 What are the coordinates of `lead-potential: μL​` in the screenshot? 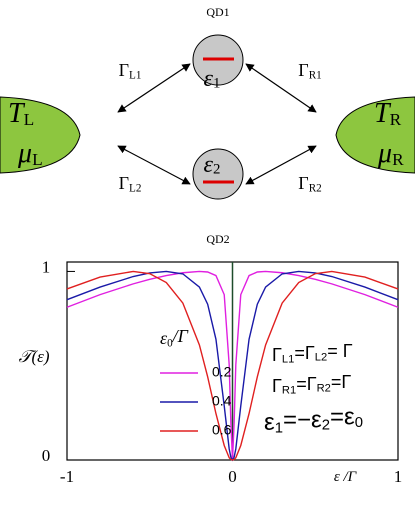 It's located at (30, 153).